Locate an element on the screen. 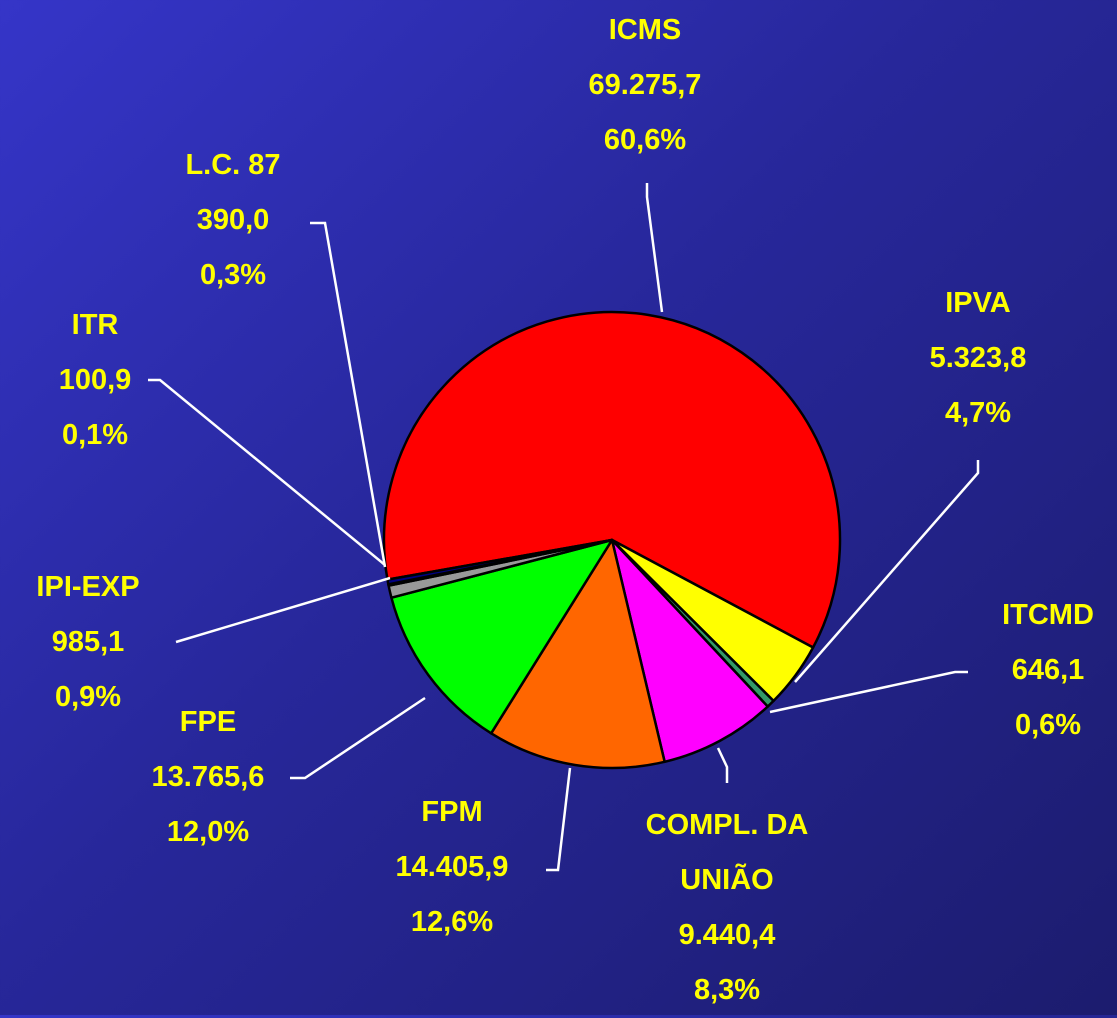 The width and height of the screenshot is (1117, 1018). percent-label: 0,6% is located at coordinates (1048, 725).